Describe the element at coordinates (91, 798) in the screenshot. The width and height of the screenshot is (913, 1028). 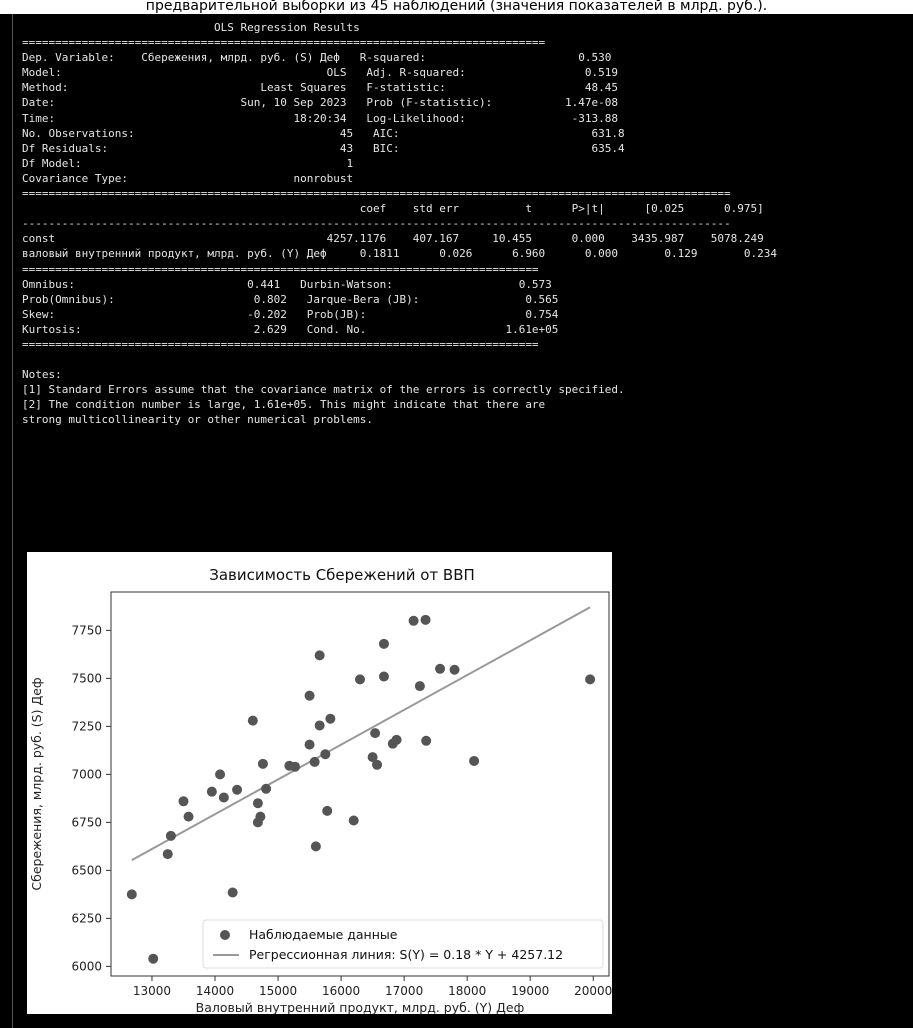
I see `y-axis-ticks: 6000 6250 6500 6750 7000 7250 7500 7750` at that location.